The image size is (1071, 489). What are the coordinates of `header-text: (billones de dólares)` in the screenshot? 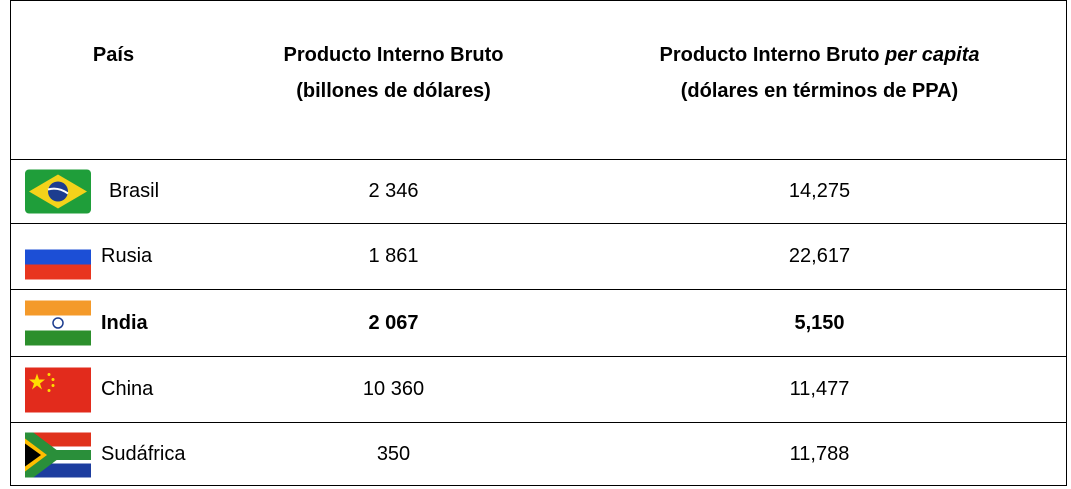 It's located at (393, 91).